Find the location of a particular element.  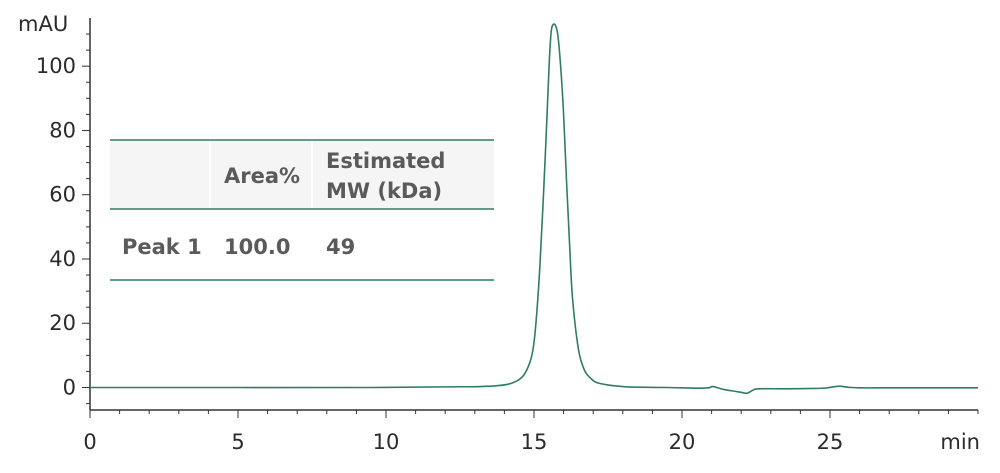

y-axis: 0 20 40 60 80 100 mAU is located at coordinates (54, 211).